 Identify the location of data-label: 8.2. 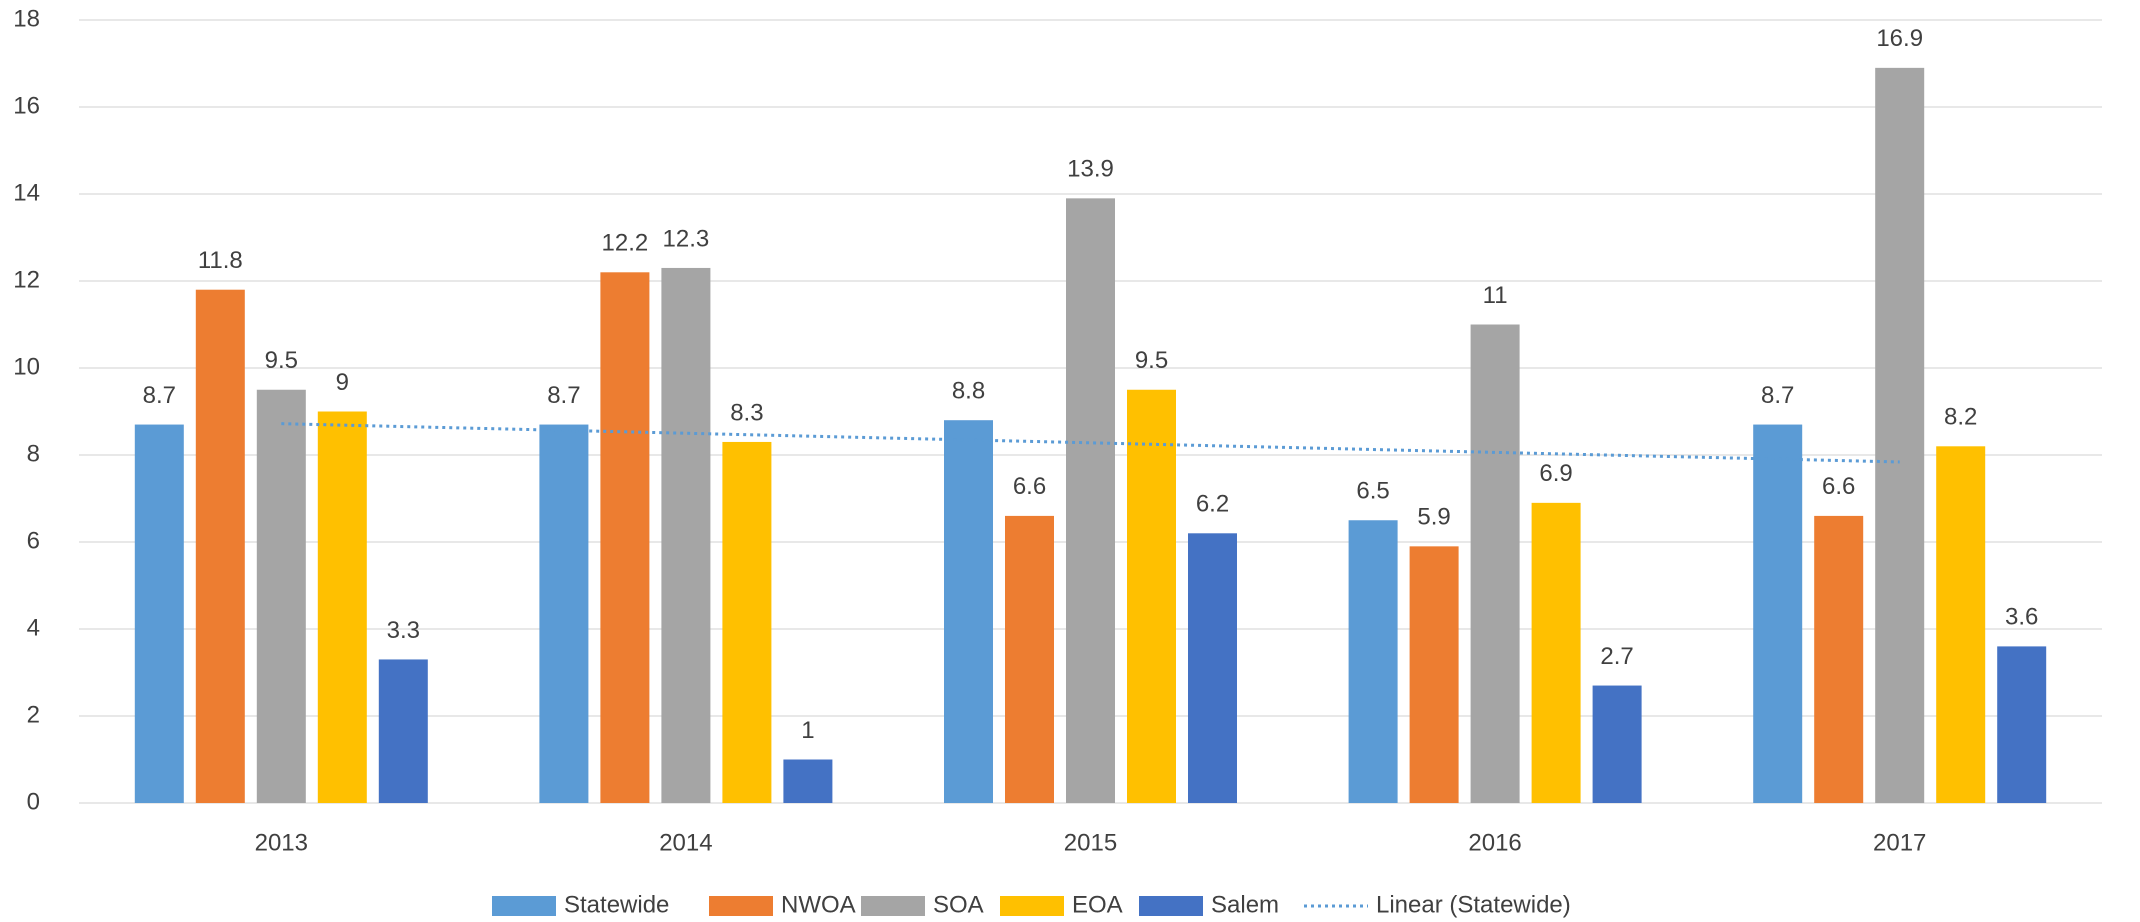
(1960, 417).